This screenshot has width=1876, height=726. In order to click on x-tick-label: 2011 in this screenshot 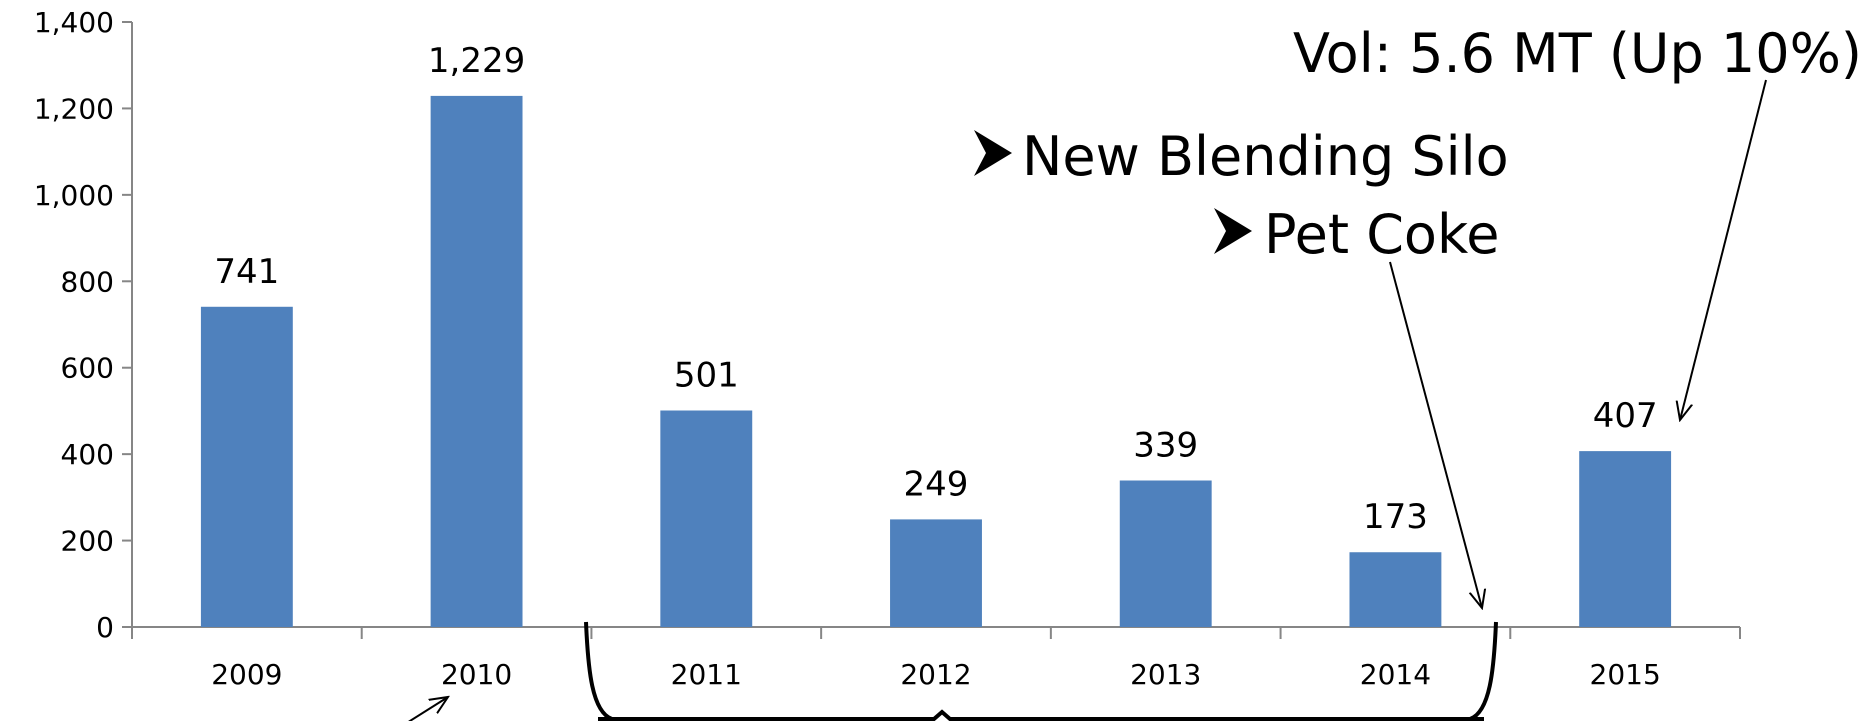, I will do `click(706, 674)`.